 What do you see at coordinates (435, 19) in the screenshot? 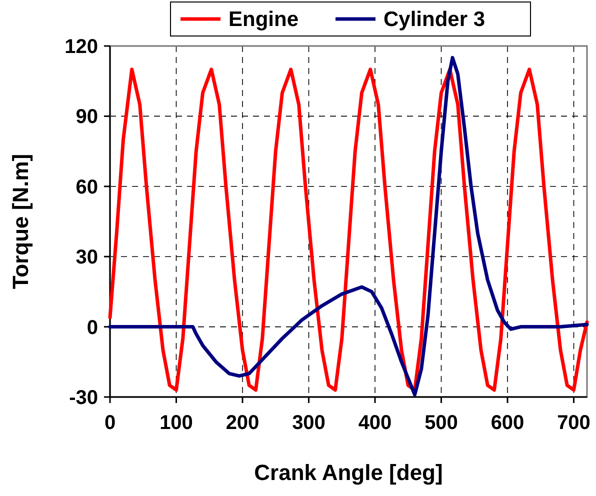
I see `legend-label: Cylinder 3` at bounding box center [435, 19].